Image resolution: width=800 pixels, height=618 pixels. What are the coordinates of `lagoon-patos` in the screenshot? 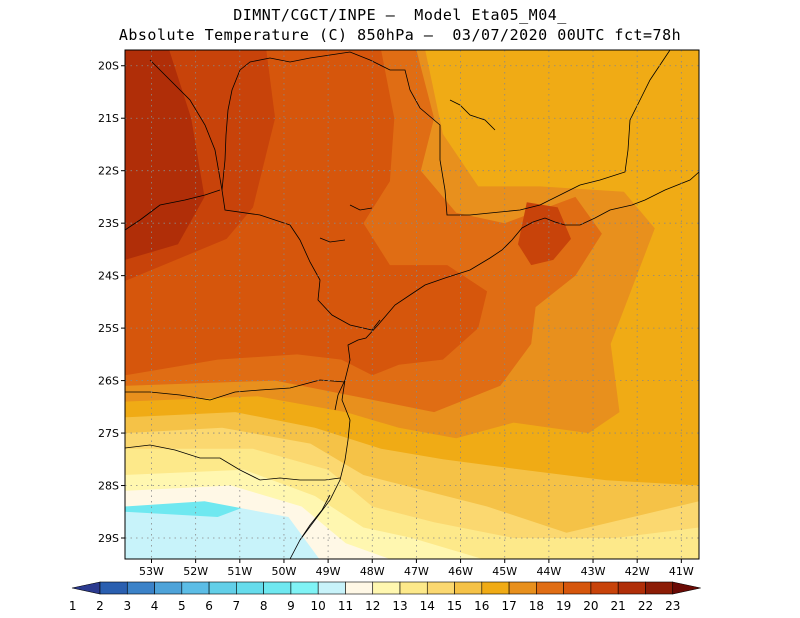 It's located at (315, 517).